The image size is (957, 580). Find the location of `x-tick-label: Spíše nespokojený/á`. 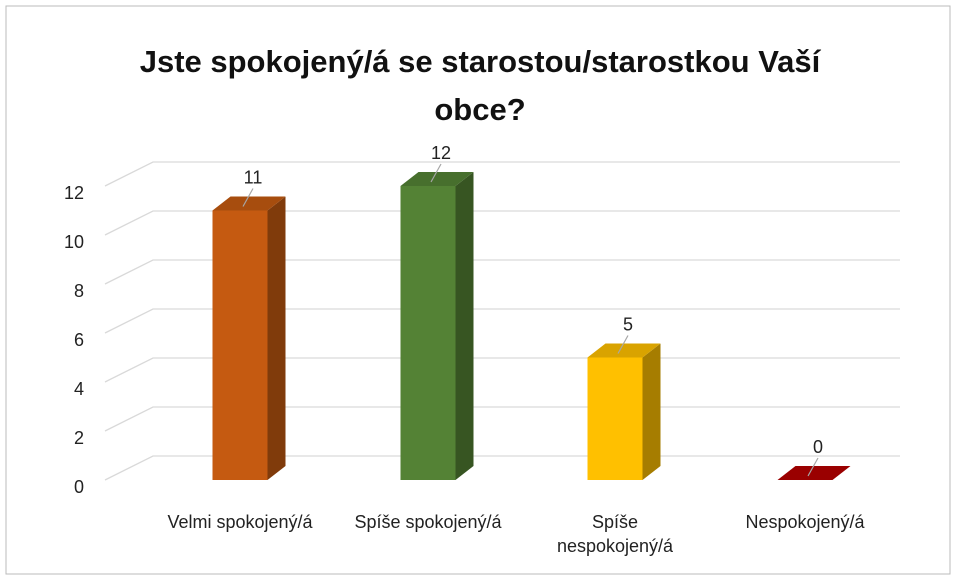

x-tick-label: Spíše nespokojený/á is located at coordinates (615, 534).